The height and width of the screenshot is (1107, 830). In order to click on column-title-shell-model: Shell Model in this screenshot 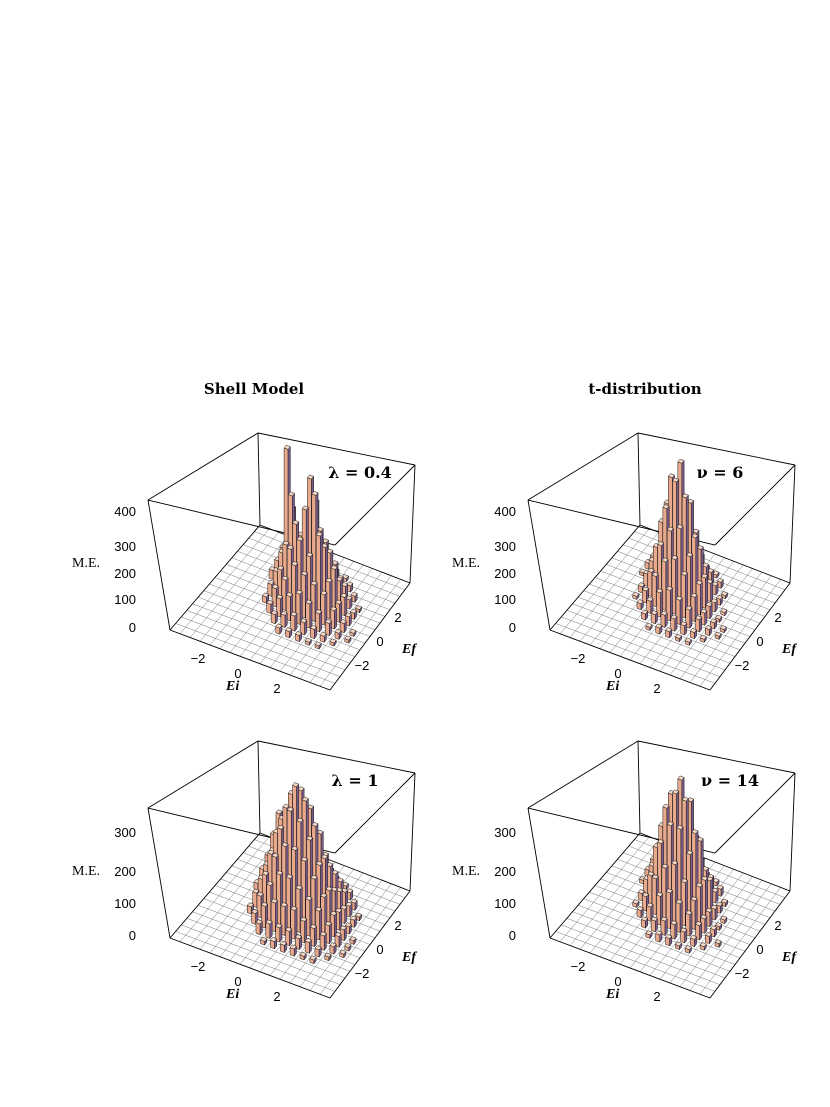, I will do `click(254, 389)`.